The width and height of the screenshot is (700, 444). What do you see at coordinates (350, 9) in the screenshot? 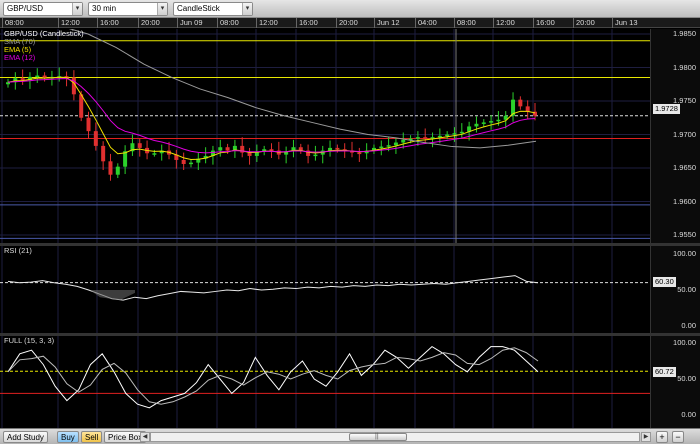
I see `toolbar: GBP/USD ▾ 30 min ▾ CandleStick ▾` at bounding box center [350, 9].